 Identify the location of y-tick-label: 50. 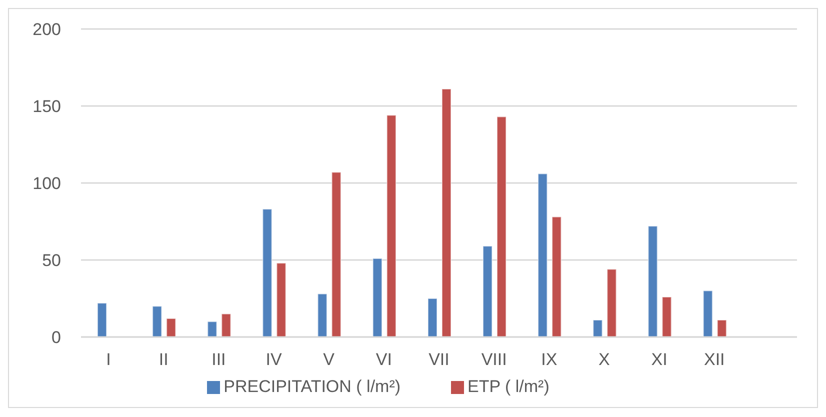
(51, 260).